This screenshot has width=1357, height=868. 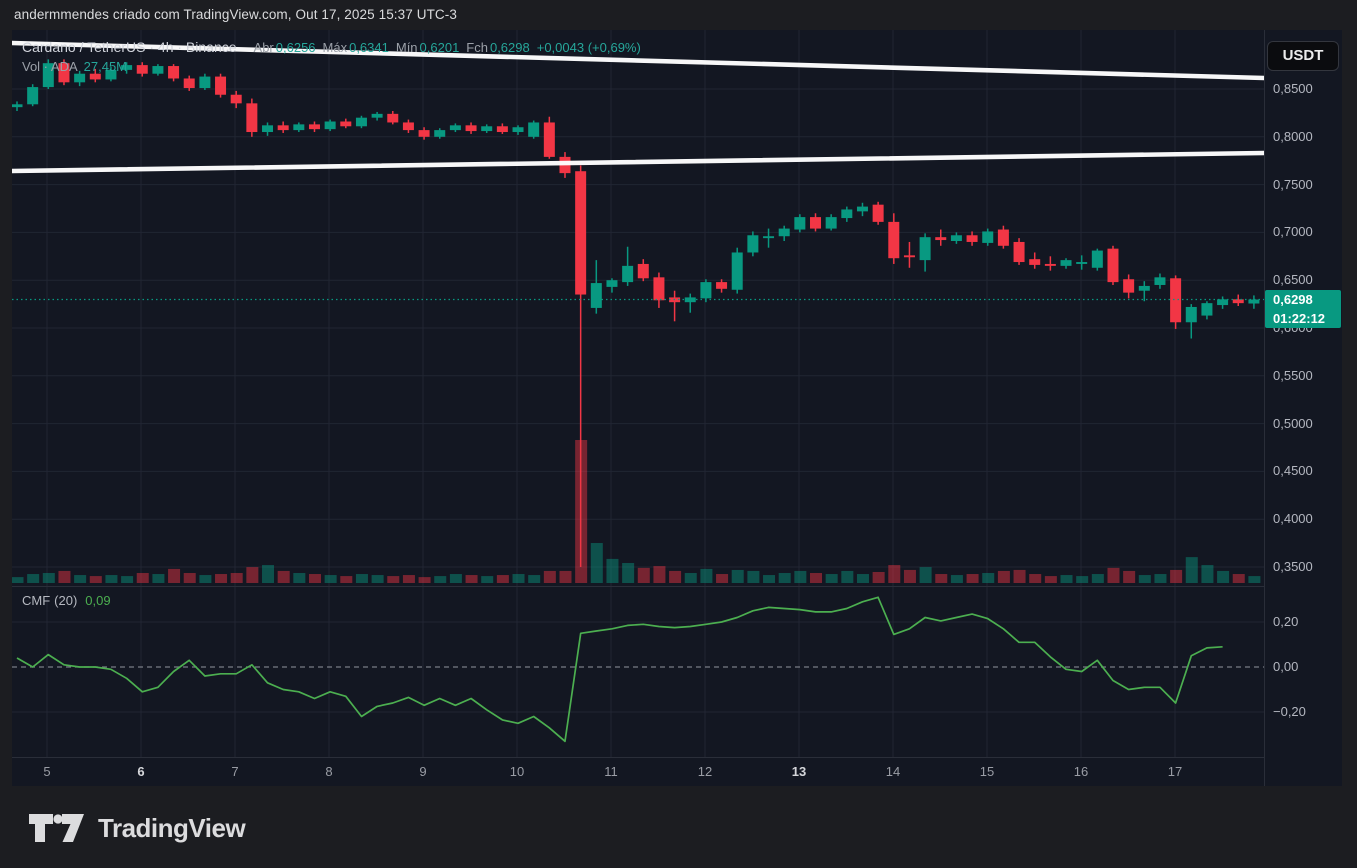 What do you see at coordinates (509, 47) in the screenshot?
I see `close-value: 0,6298` at bounding box center [509, 47].